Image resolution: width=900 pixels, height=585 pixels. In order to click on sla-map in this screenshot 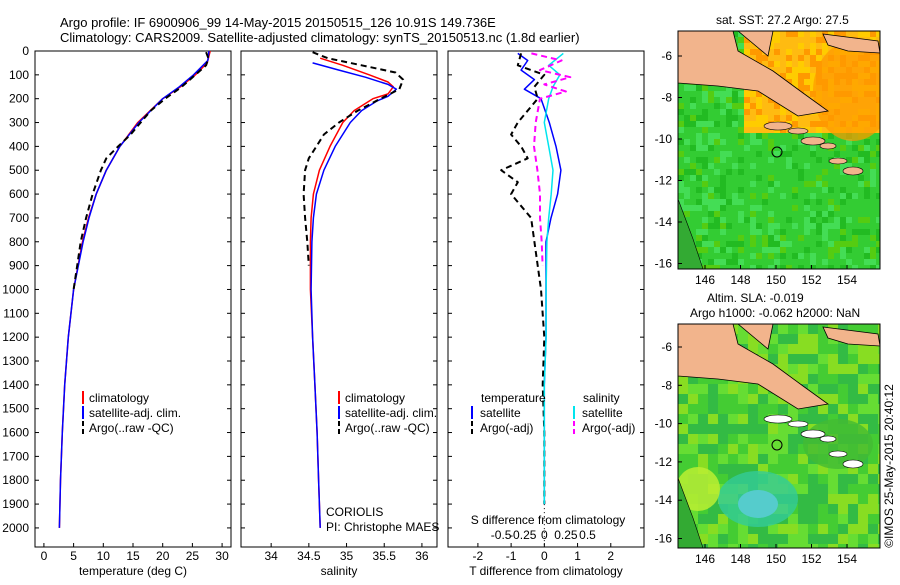, I will do `click(779, 436)`.